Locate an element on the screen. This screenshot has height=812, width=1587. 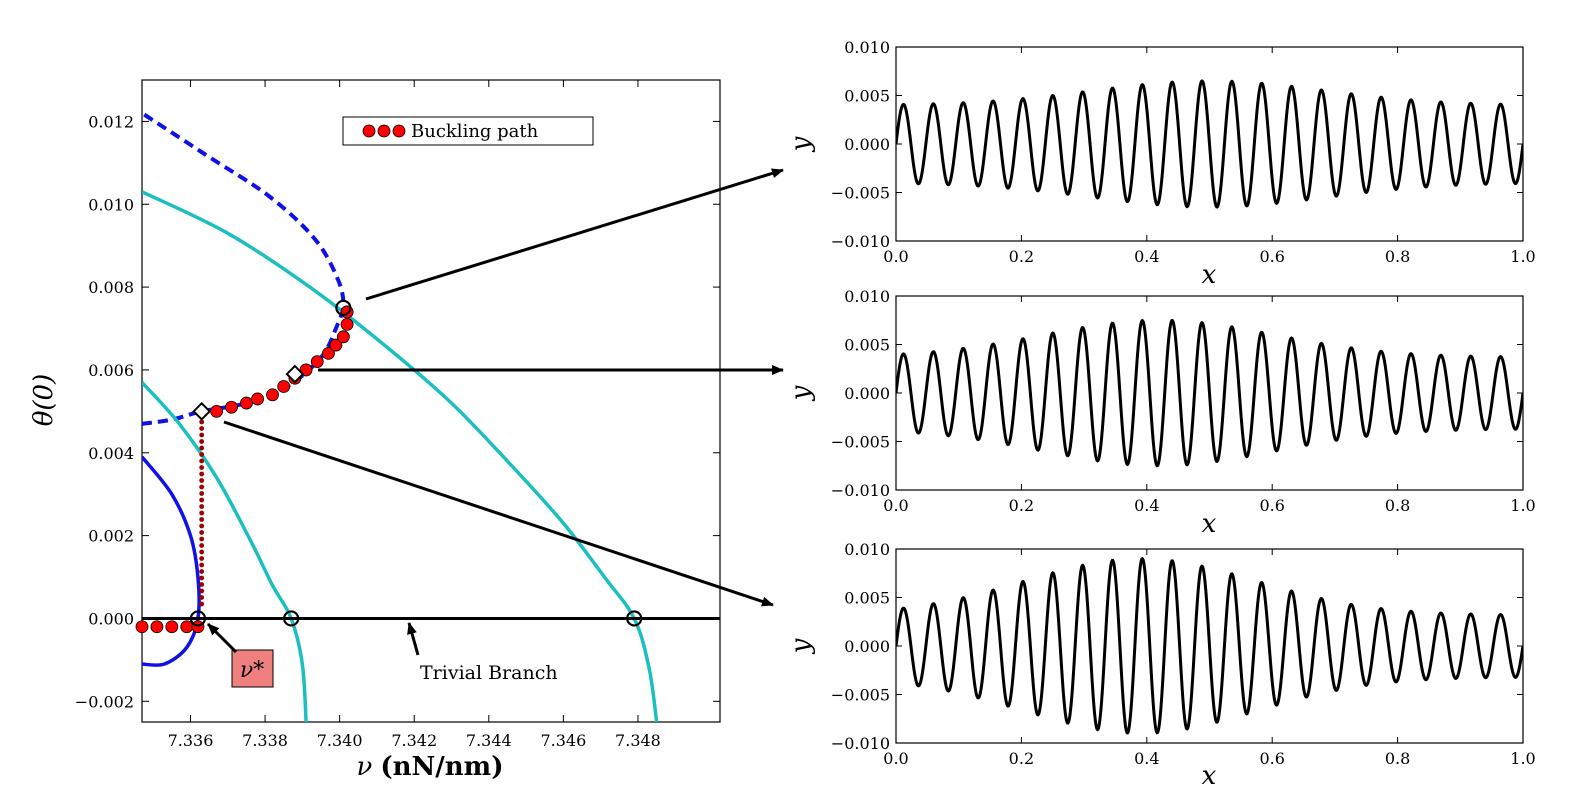
legend: Buckling path is located at coordinates (468, 131).